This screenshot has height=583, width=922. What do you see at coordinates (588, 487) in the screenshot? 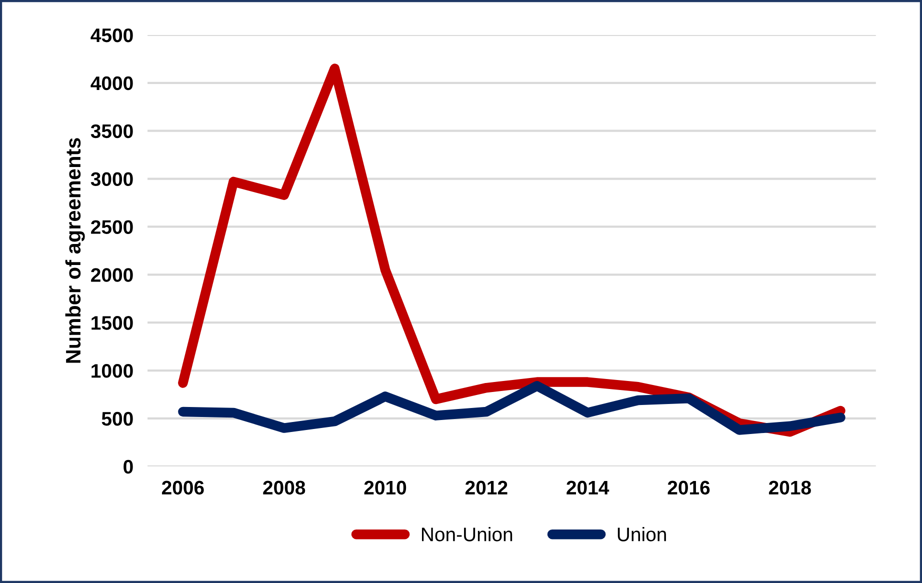
I see `x-tick-label: 2014` at bounding box center [588, 487].